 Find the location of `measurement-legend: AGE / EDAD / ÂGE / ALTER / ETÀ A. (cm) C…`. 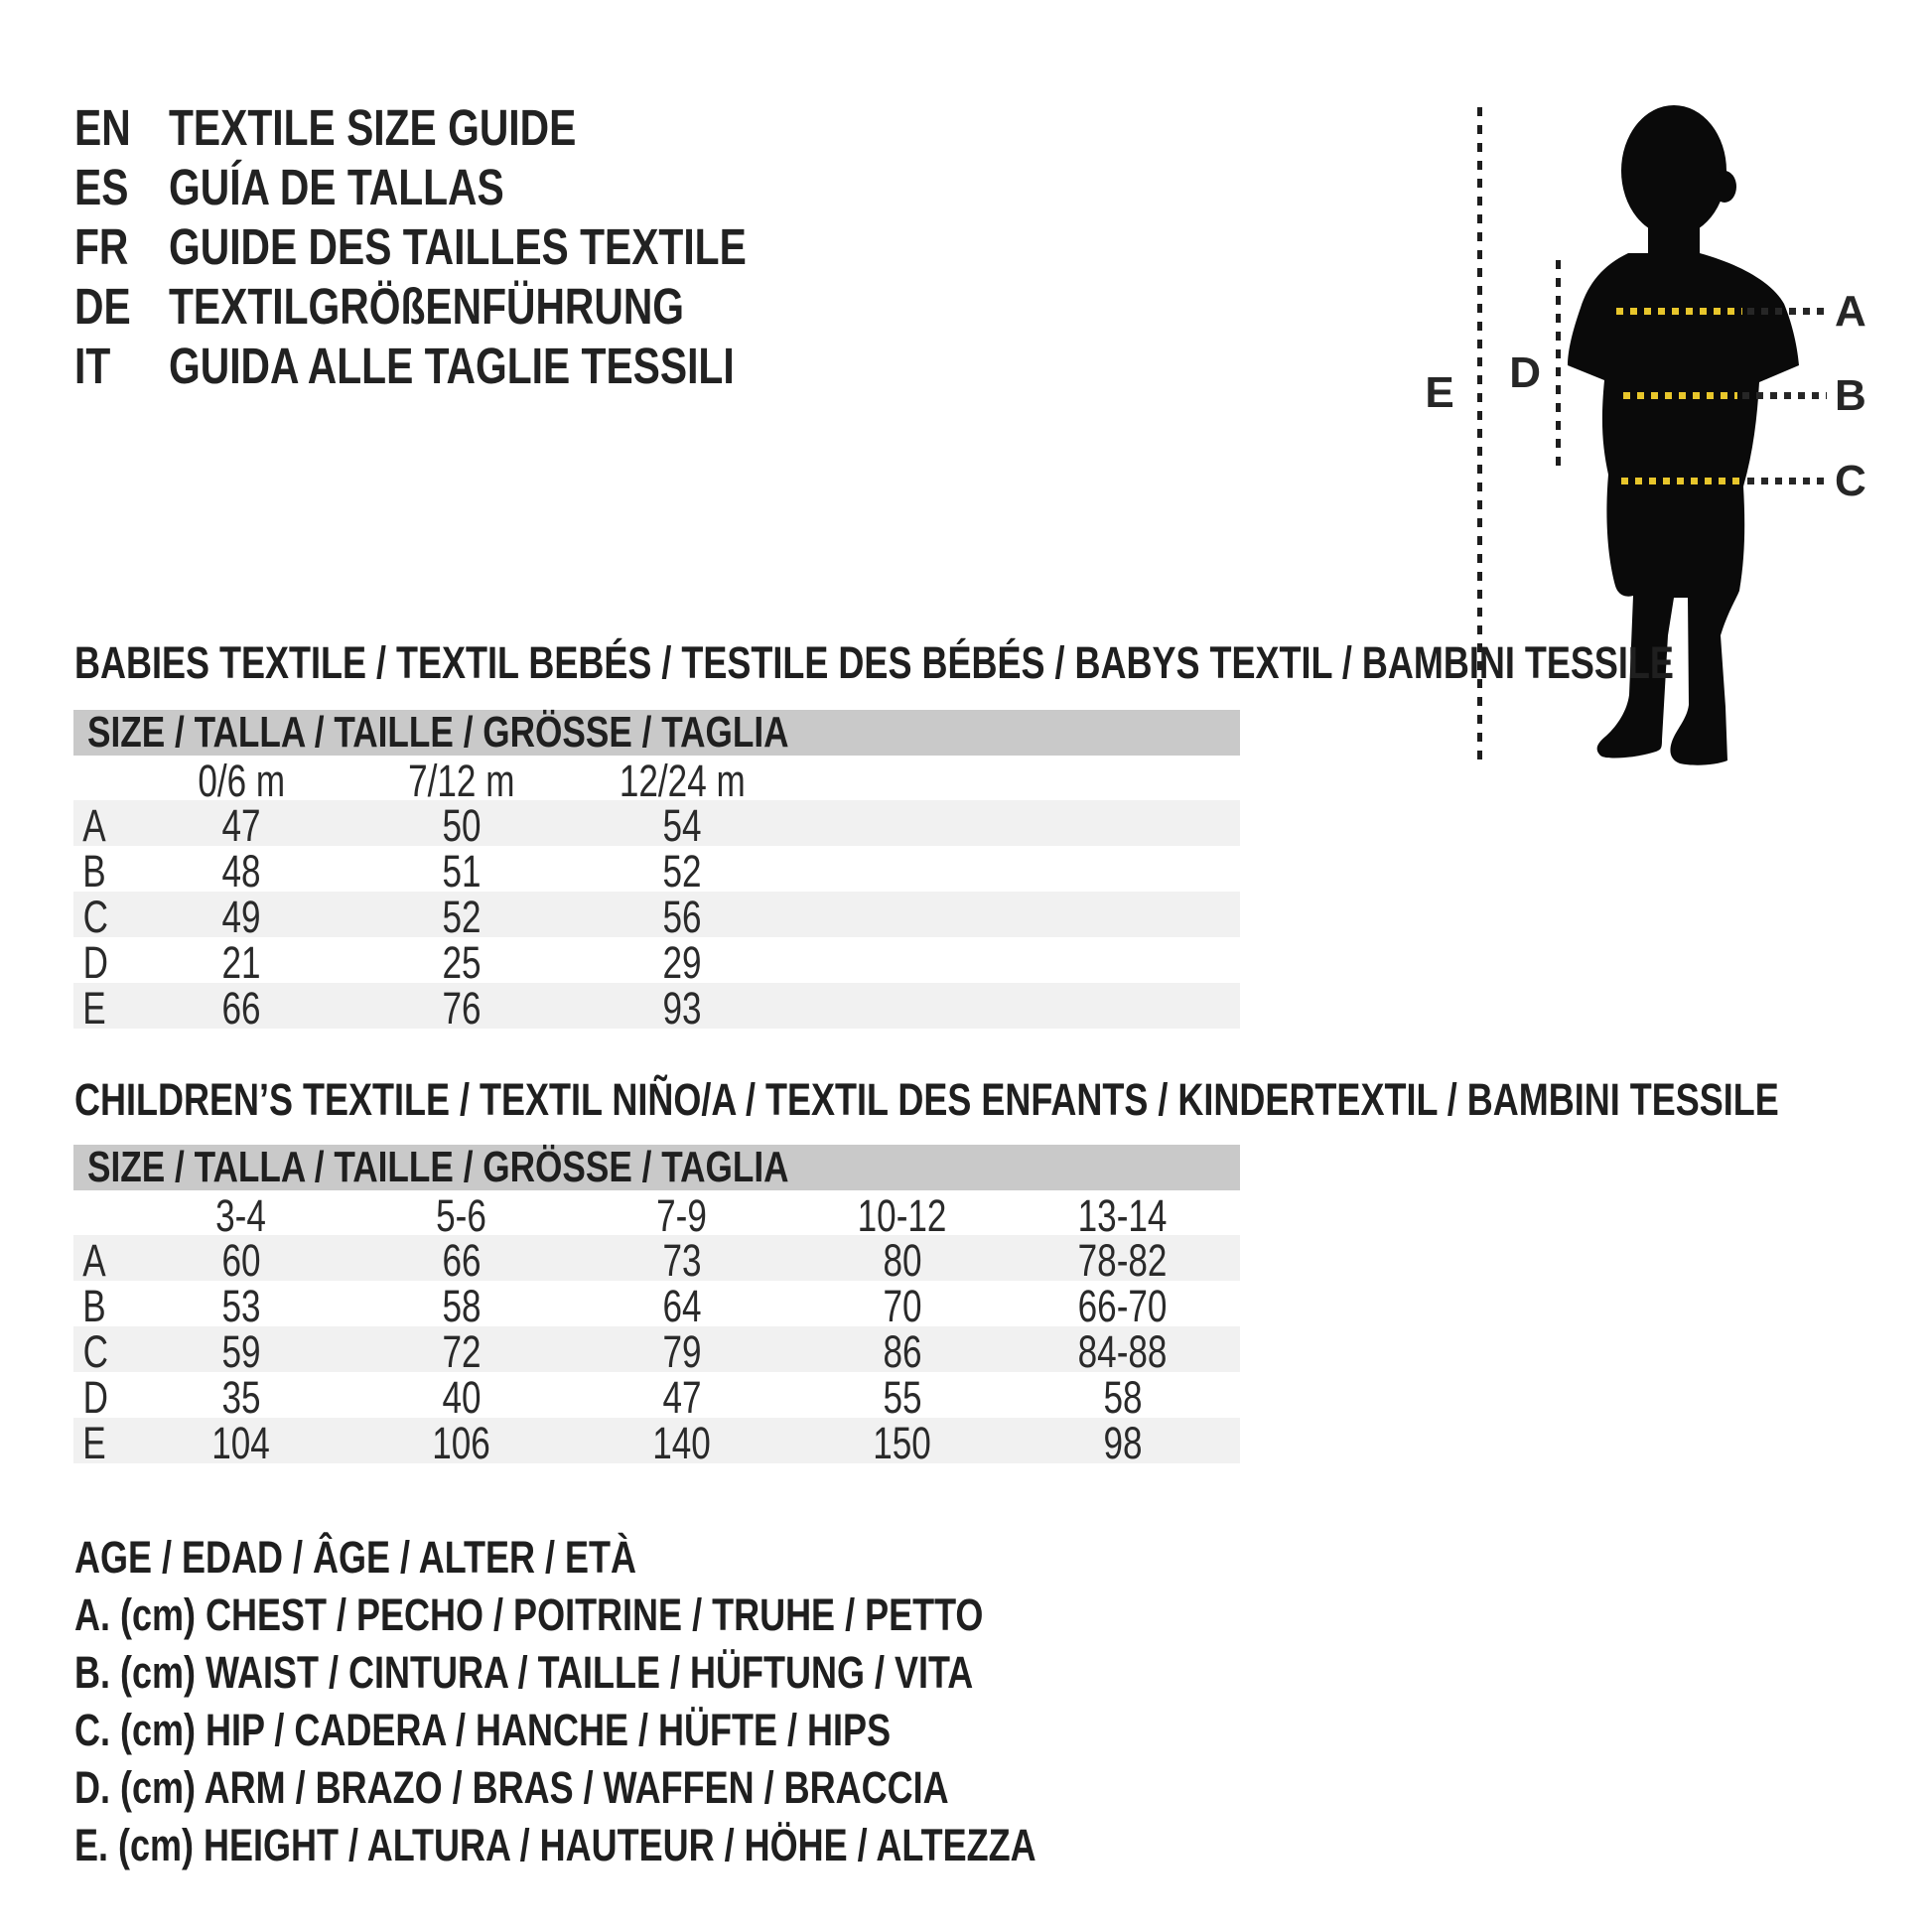

measurement-legend: AGE / EDAD / ÂGE / ALTER / ETÀ A. (cm) C… is located at coordinates (675, 1701).